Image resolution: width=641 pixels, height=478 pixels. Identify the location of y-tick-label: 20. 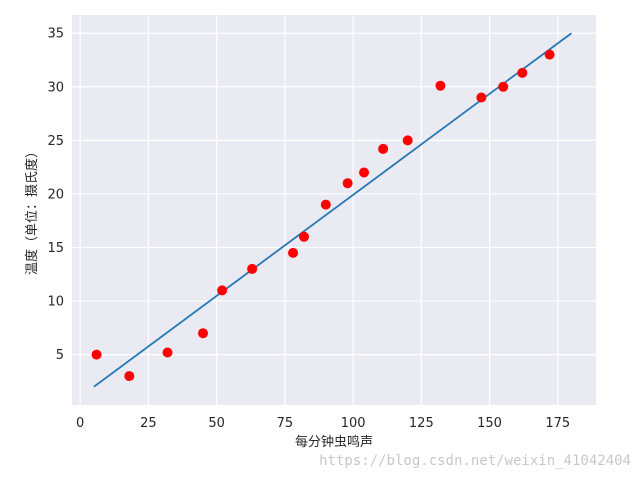
(55, 194).